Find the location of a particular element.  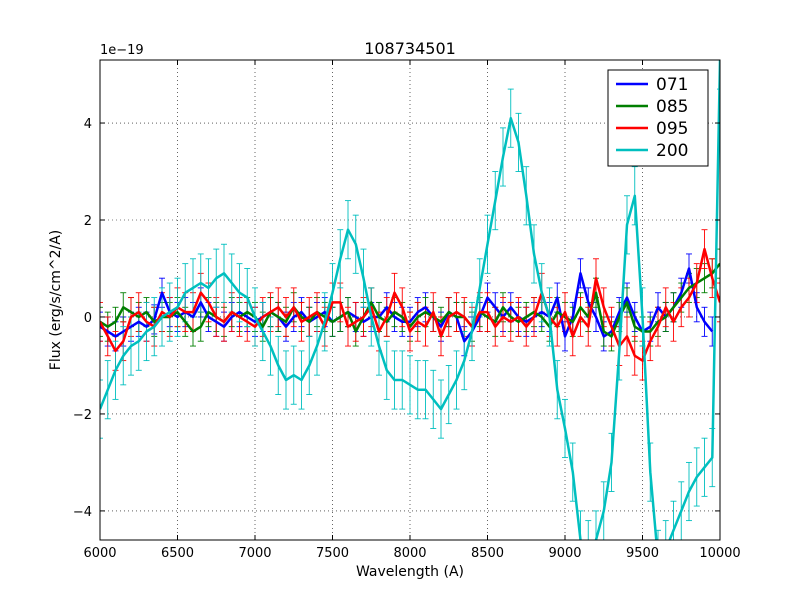

y-tick-label: 4 is located at coordinates (88, 124).